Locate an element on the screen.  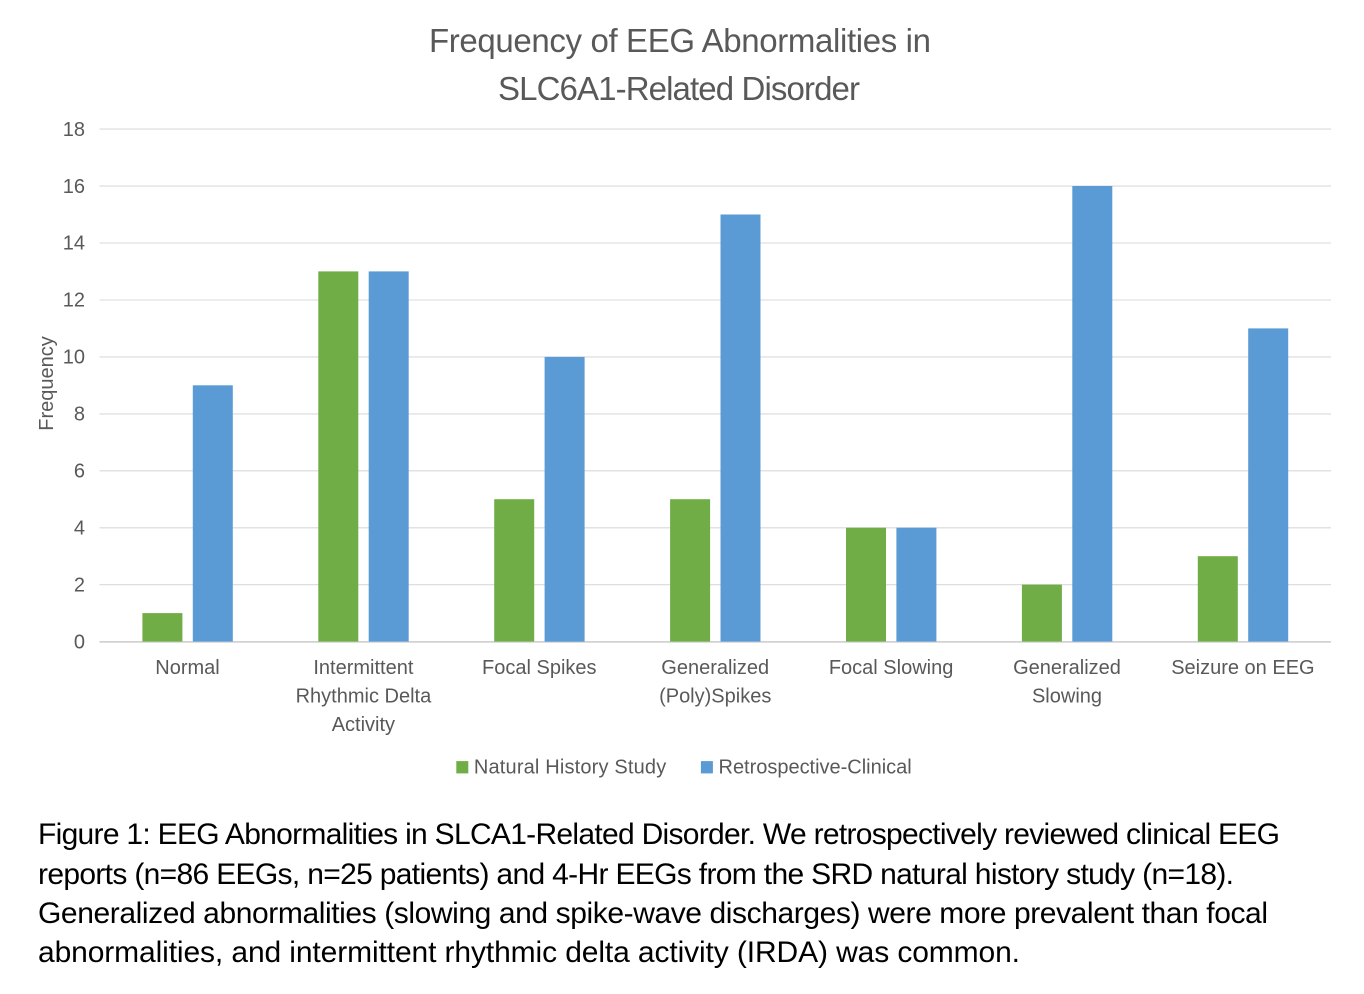
svg-text: 12 is located at coordinates (74, 301).